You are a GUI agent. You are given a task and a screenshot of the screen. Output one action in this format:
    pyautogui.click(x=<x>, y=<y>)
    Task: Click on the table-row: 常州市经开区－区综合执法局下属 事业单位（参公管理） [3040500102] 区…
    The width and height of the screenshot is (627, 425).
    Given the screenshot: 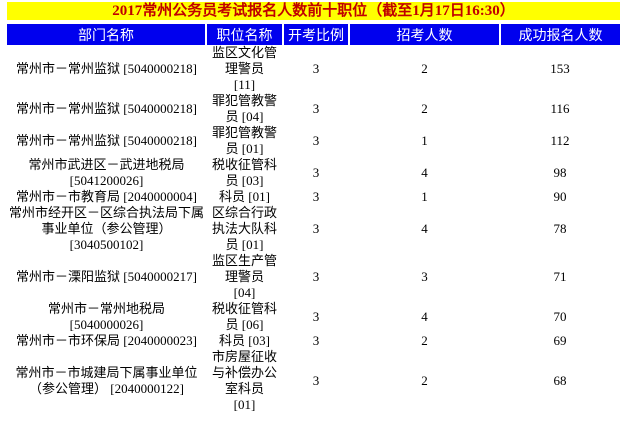 What is the action you would take?
    pyautogui.click(x=313, y=229)
    